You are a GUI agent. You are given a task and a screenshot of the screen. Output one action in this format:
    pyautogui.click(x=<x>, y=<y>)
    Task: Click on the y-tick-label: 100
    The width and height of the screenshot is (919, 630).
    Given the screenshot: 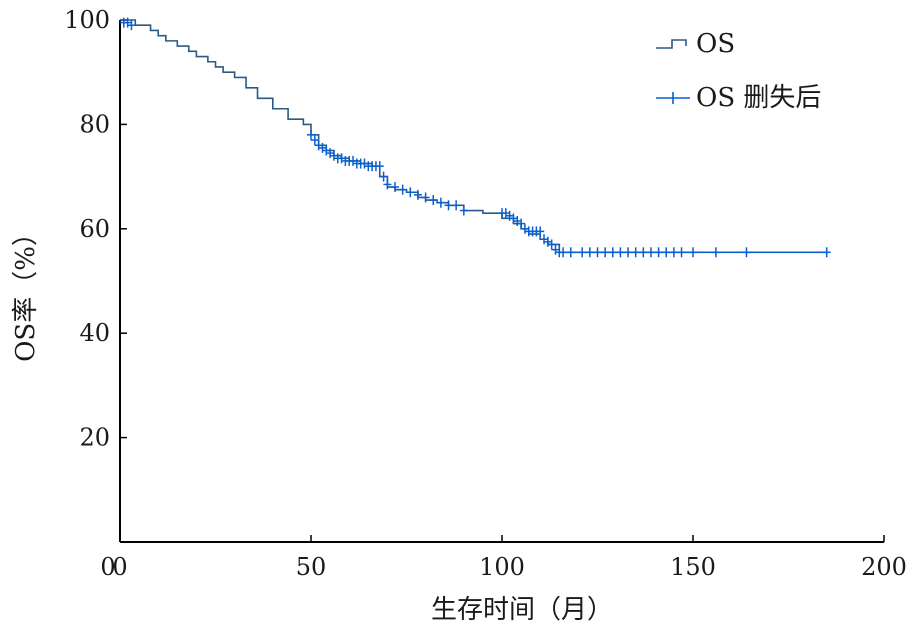 What is the action you would take?
    pyautogui.click(x=87, y=20)
    